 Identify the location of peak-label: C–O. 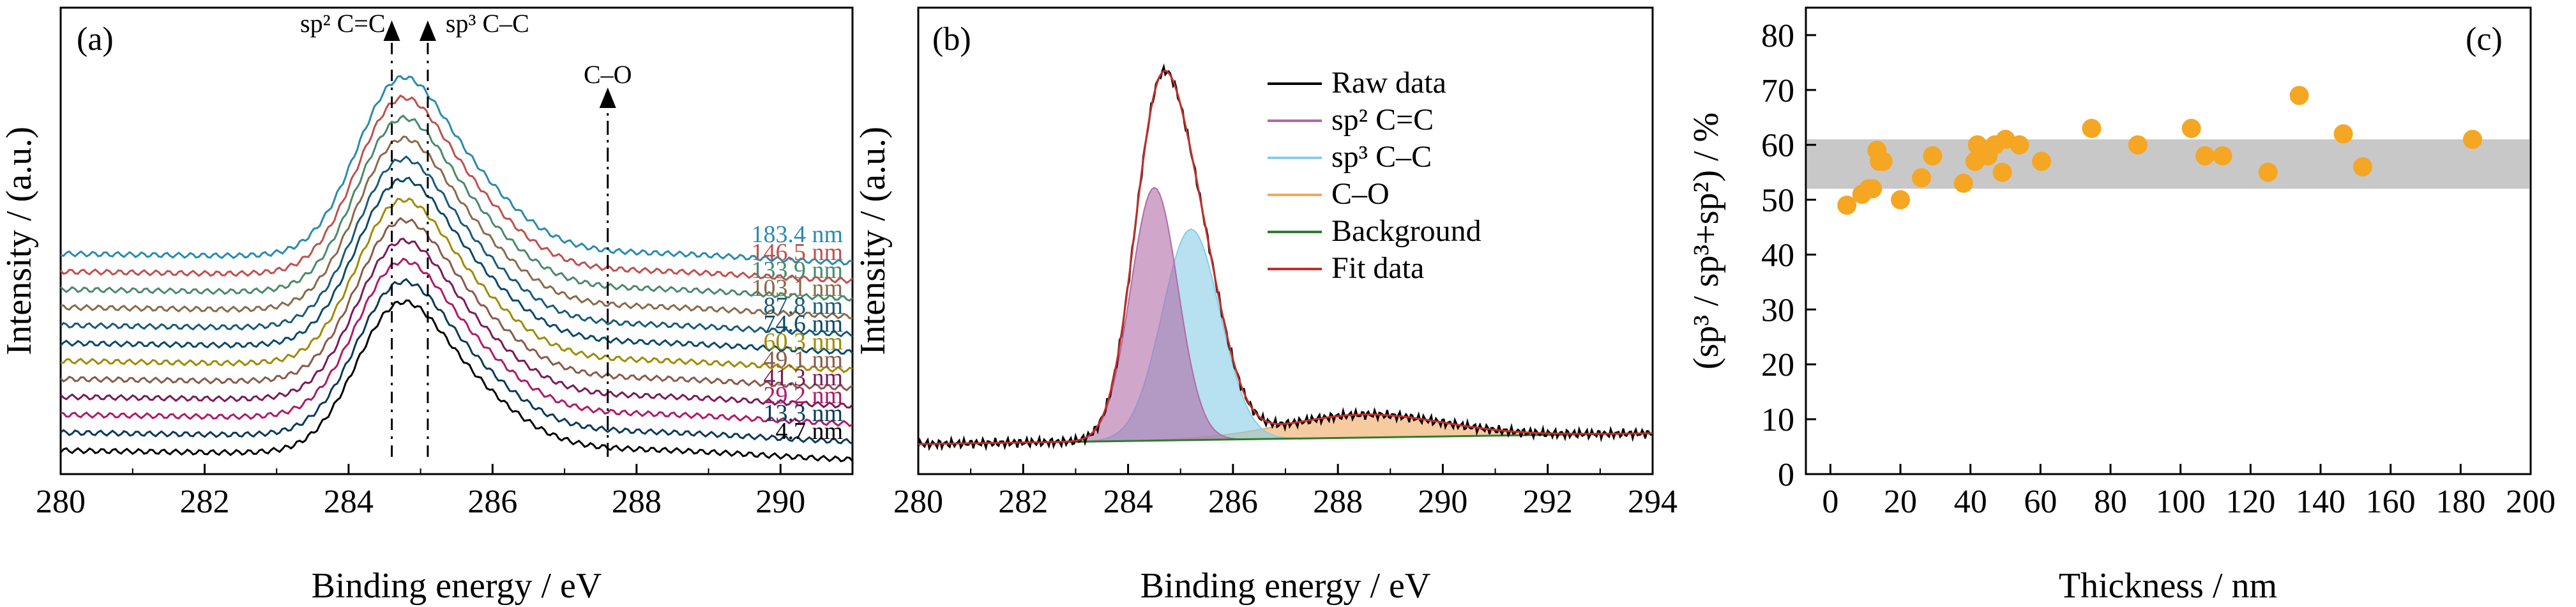
(608, 74).